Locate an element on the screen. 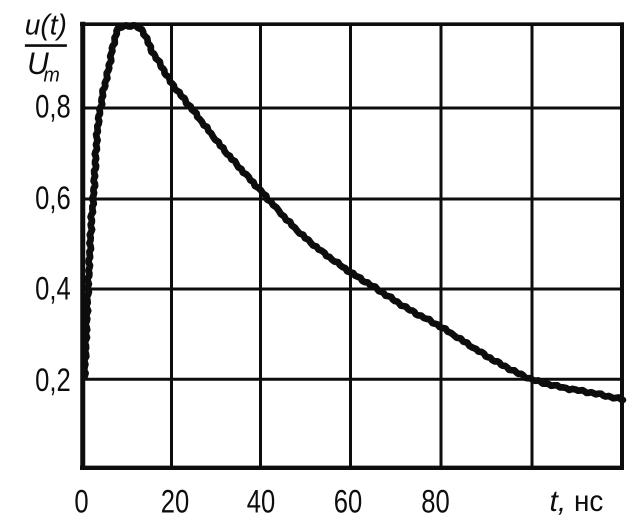  svg-text: u(t) is located at coordinates (46, 25).